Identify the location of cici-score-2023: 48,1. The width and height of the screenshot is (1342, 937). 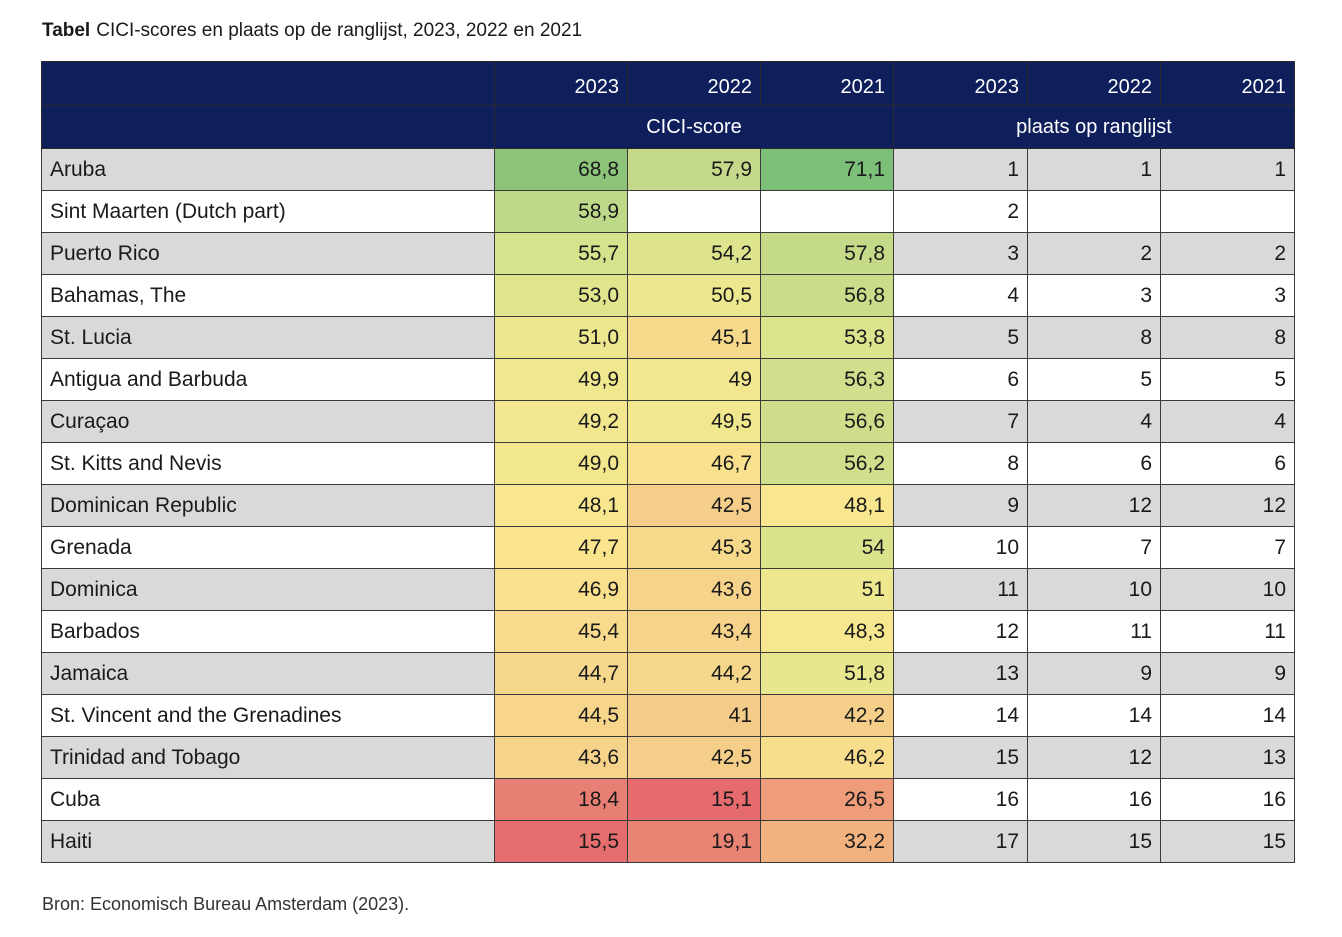
(561, 505).